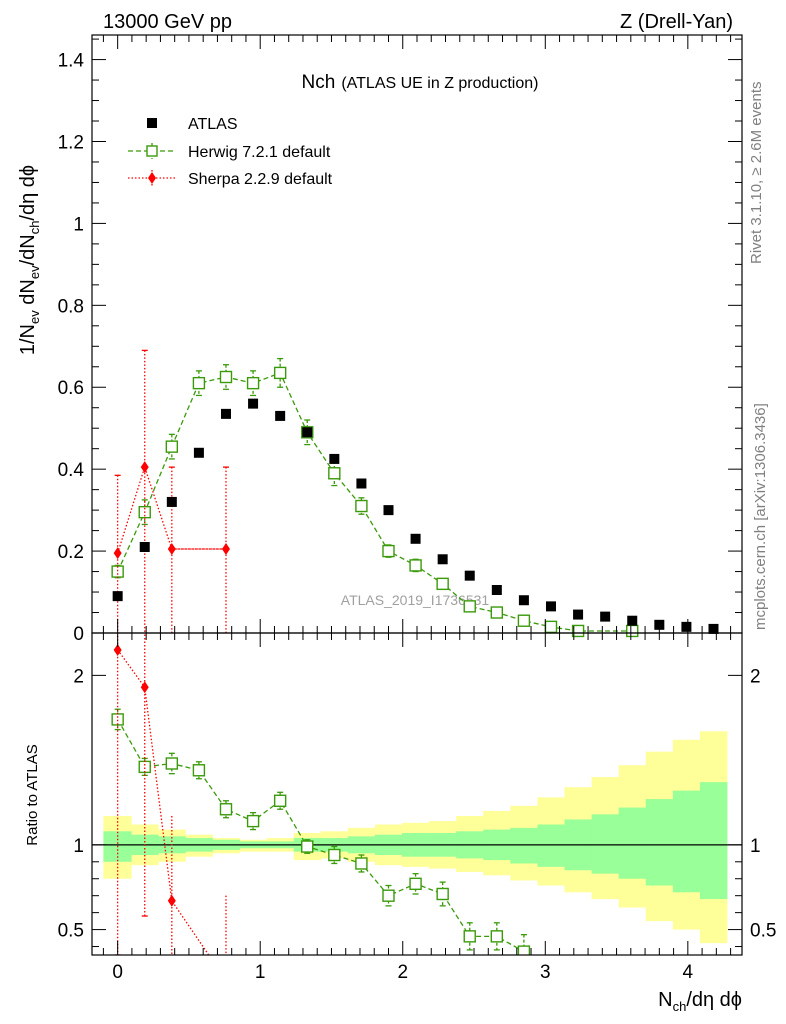 This screenshot has height=1024, width=786. What do you see at coordinates (32, 794) in the screenshot?
I see `ratio-y-label: Ratio to ATLAS` at bounding box center [32, 794].